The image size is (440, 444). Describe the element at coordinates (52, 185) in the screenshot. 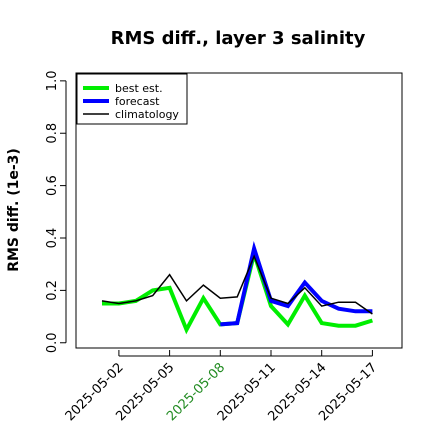

I see `y-tick-label: 0.6` at that location.